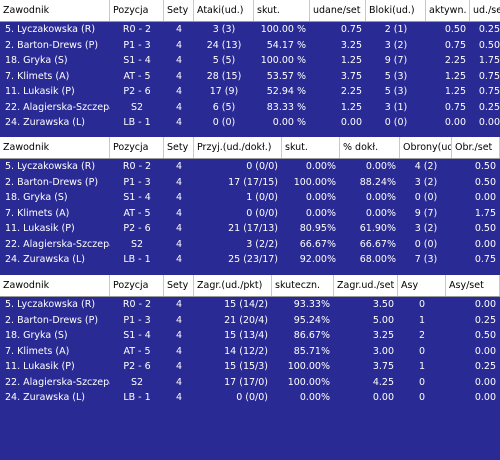 Image resolution: width=500 pixels, height=460 pixels. I want to click on column-header-skuteczn: skuteczn., so click(303, 285).